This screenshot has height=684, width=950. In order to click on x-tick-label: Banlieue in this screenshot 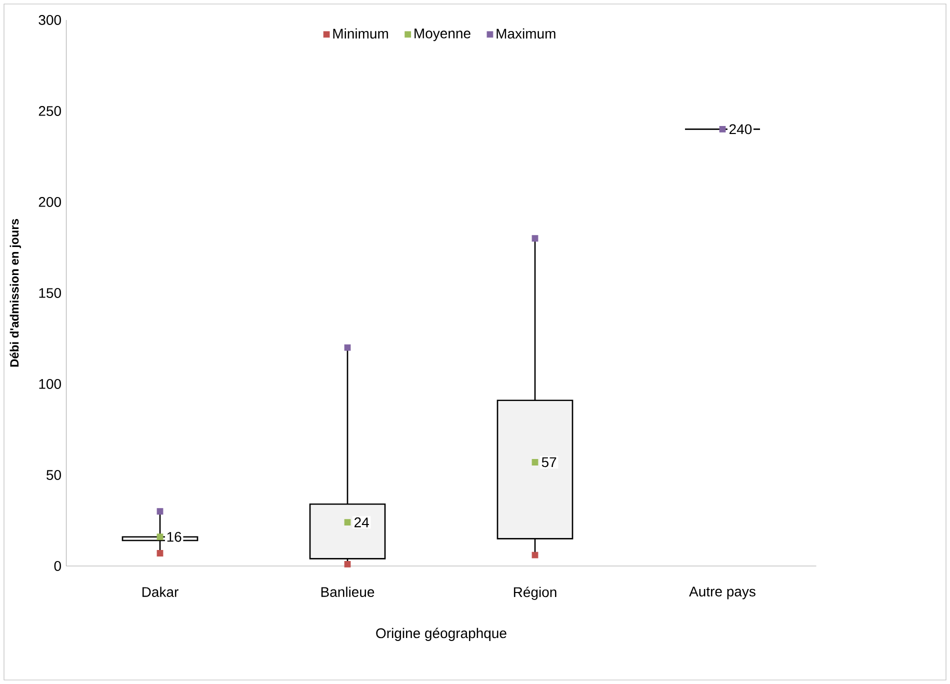, I will do `click(347, 591)`.